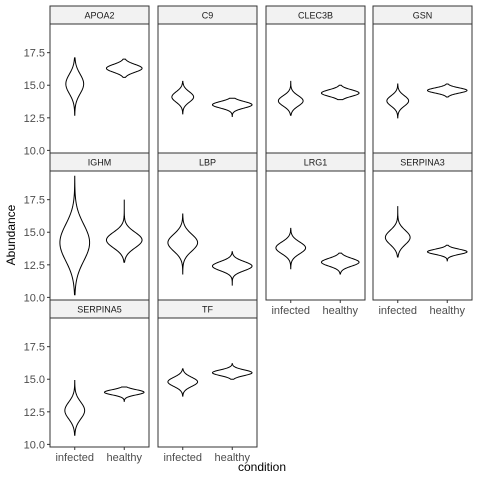 This screenshot has height=480, width=480. Describe the element at coordinates (423, 16) in the screenshot. I see `facet-strip-label: GSN` at that location.